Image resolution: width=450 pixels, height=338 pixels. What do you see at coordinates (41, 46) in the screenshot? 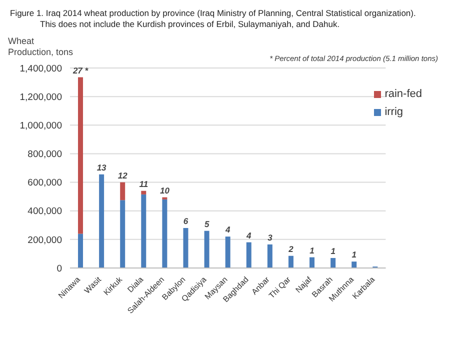
I see `y-axis-title: Wheat Production, tons` at bounding box center [41, 46].